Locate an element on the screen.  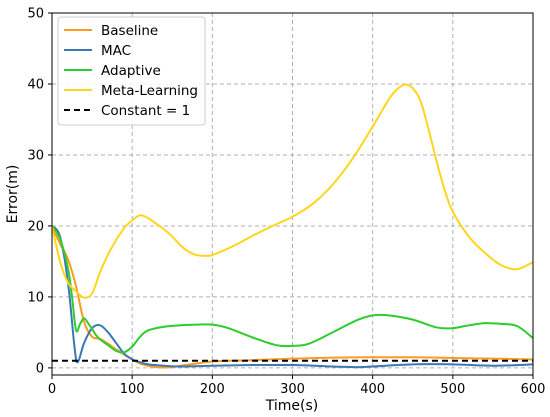
x-tick-label: 200 is located at coordinates (212, 389).